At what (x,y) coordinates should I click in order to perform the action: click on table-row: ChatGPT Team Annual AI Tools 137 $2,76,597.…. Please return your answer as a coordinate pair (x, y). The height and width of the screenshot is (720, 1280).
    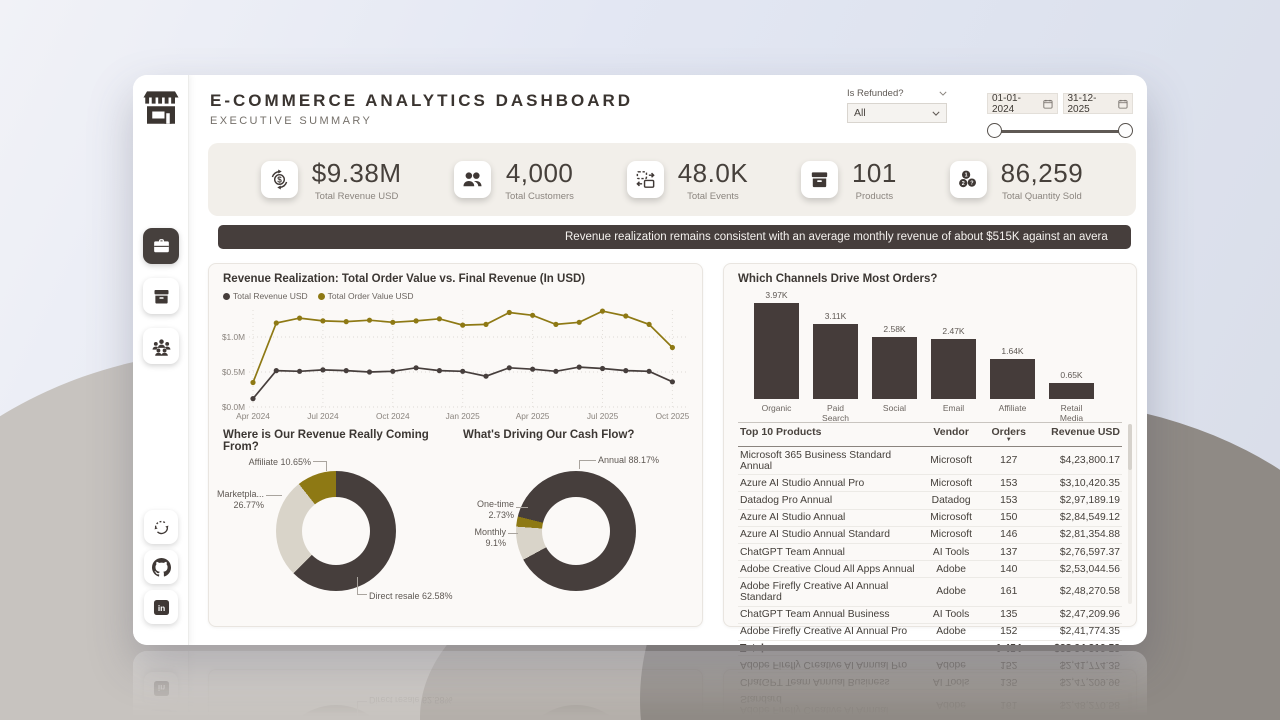
    Looking at the image, I should click on (930, 552).